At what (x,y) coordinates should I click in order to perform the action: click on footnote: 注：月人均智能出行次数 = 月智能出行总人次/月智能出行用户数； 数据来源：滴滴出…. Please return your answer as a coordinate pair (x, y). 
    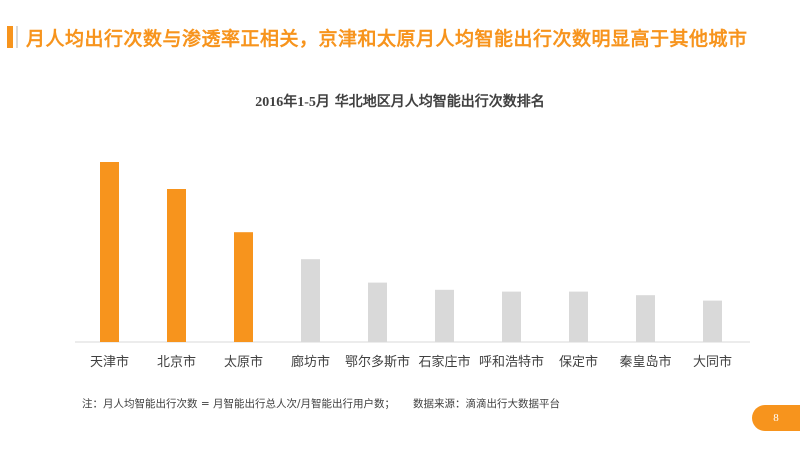
    Looking at the image, I should click on (321, 403).